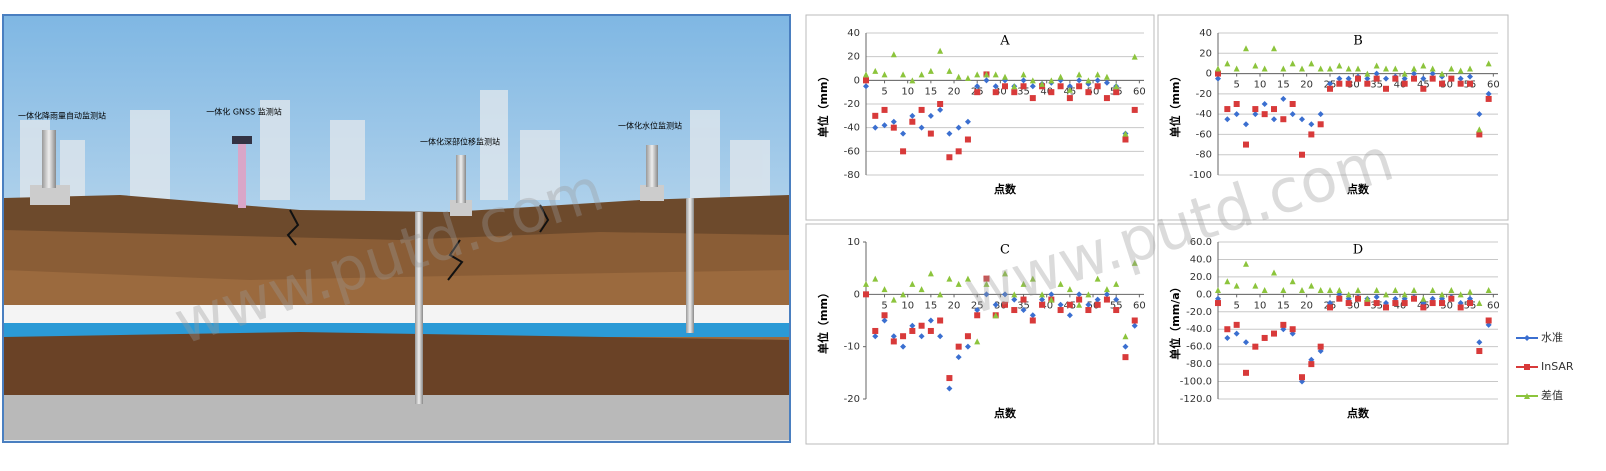  Describe the element at coordinates (396, 314) in the screenshot. I see `sand-layer` at that location.